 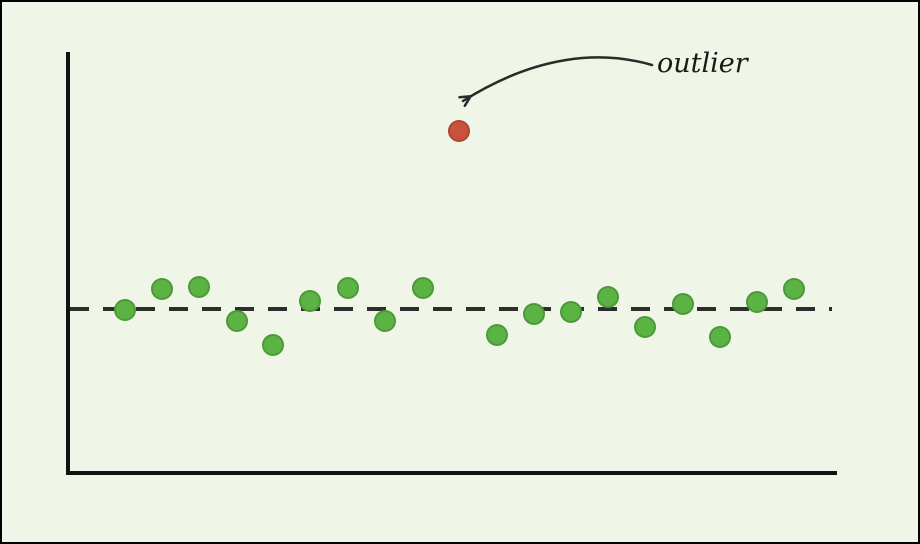 I want to click on annotation-label: outlier, so click(x=702, y=63).